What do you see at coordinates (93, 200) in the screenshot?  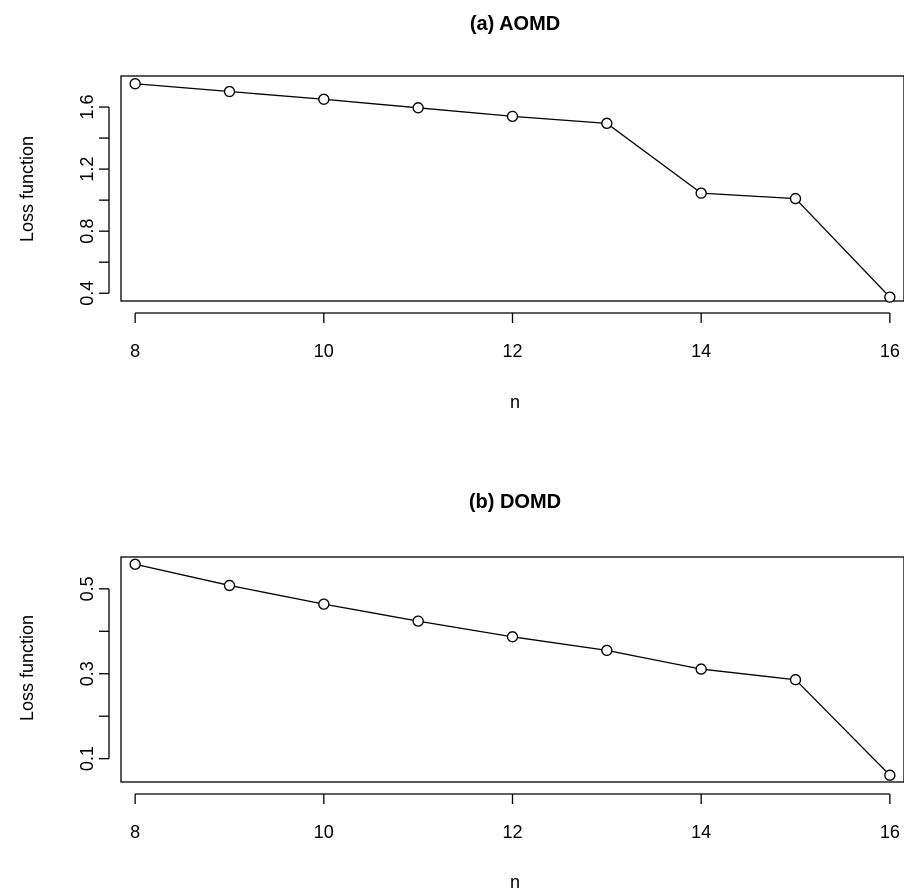 I see `y-axis: 0.4 0.8 1.2 1.6` at bounding box center [93, 200].